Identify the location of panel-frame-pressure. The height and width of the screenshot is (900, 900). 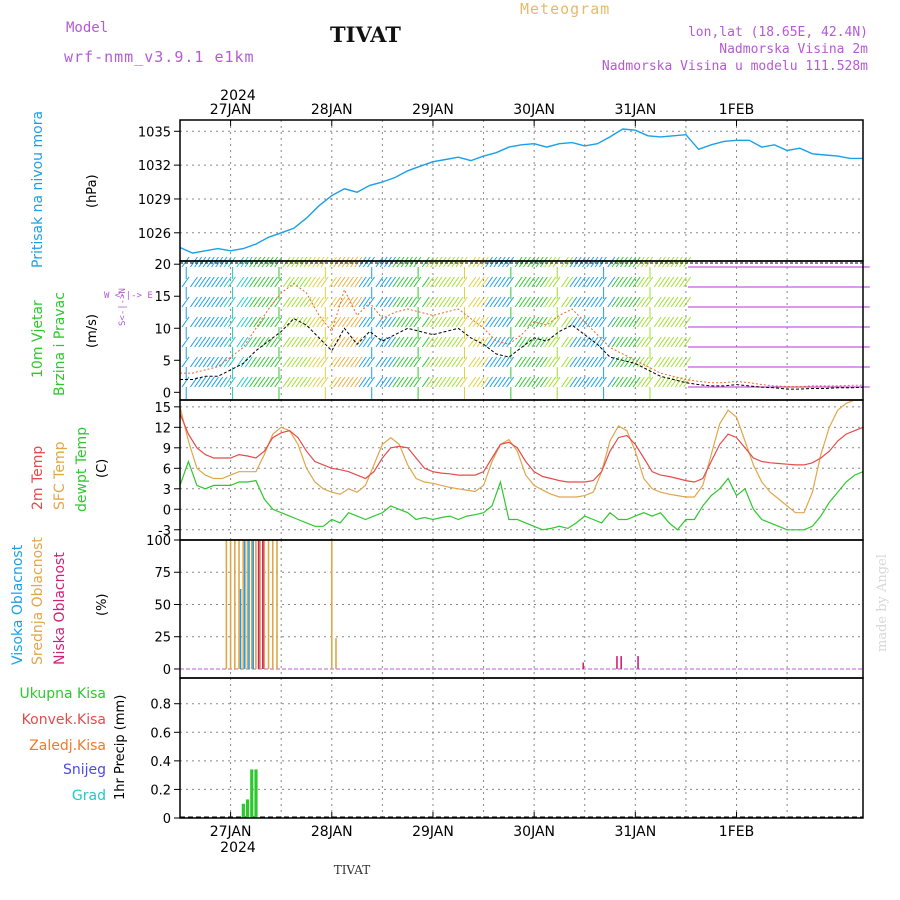
(521, 190).